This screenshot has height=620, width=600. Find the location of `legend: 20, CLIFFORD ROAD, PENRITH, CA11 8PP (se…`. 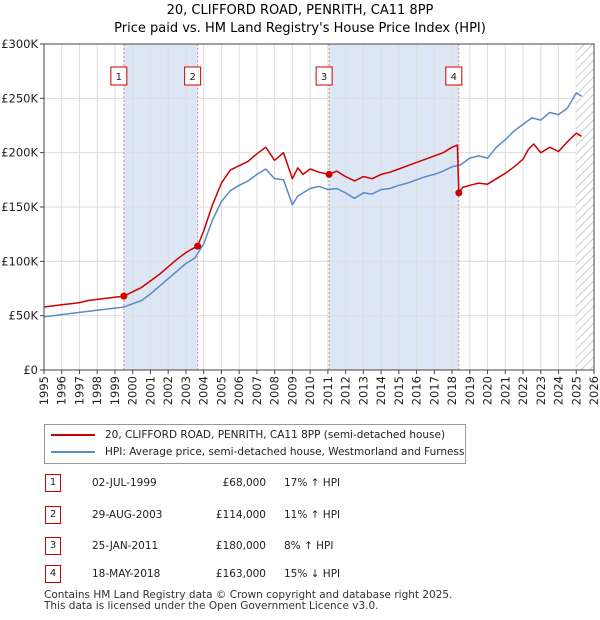

legend: 20, CLIFFORD ROAD, PENRITH, CA11 8PP (se… is located at coordinates (255, 444).